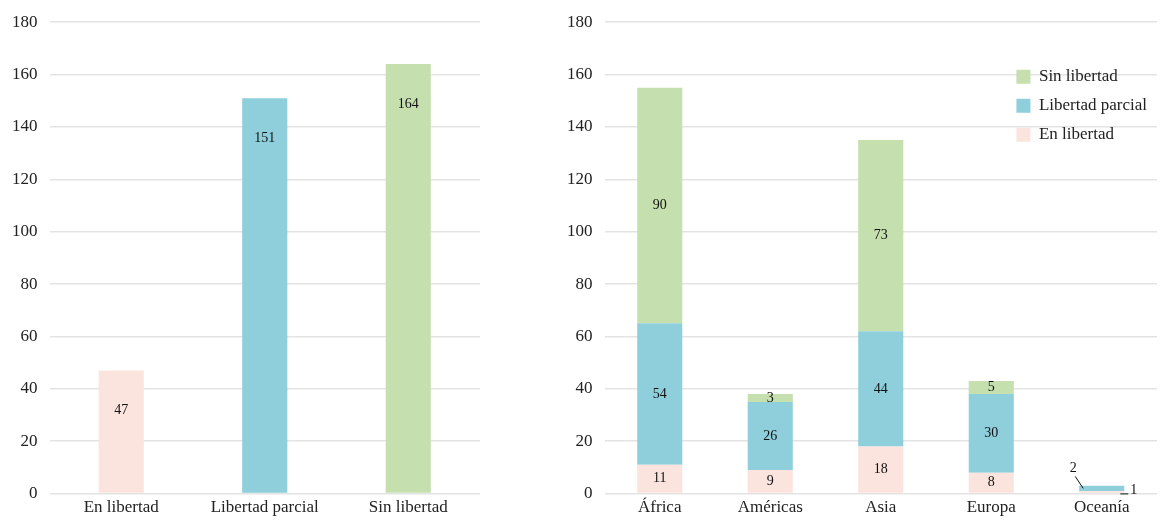 The height and width of the screenshot is (522, 1167). Describe the element at coordinates (265, 507) in the screenshot. I see `x-tick-label: Libertad parcial` at that location.